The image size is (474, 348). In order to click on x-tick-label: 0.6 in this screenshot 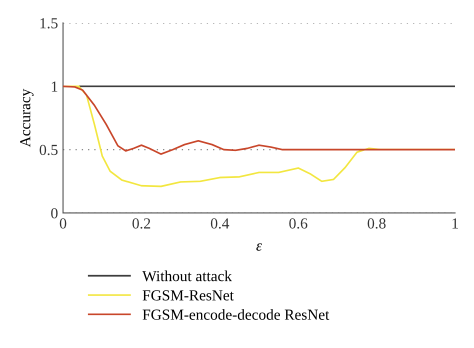, I will do `click(298, 223)`.